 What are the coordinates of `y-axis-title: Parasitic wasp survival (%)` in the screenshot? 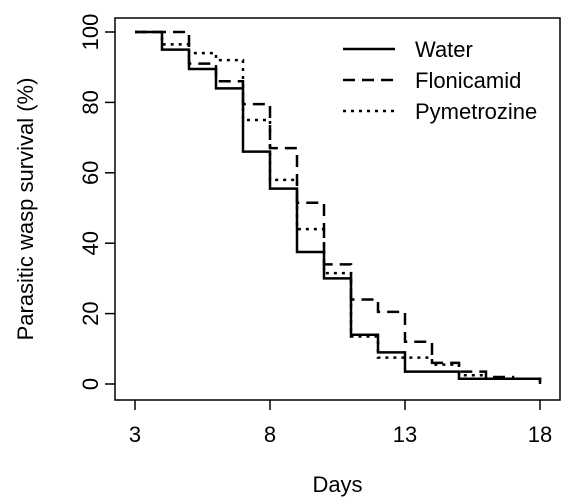 It's located at (25, 209).